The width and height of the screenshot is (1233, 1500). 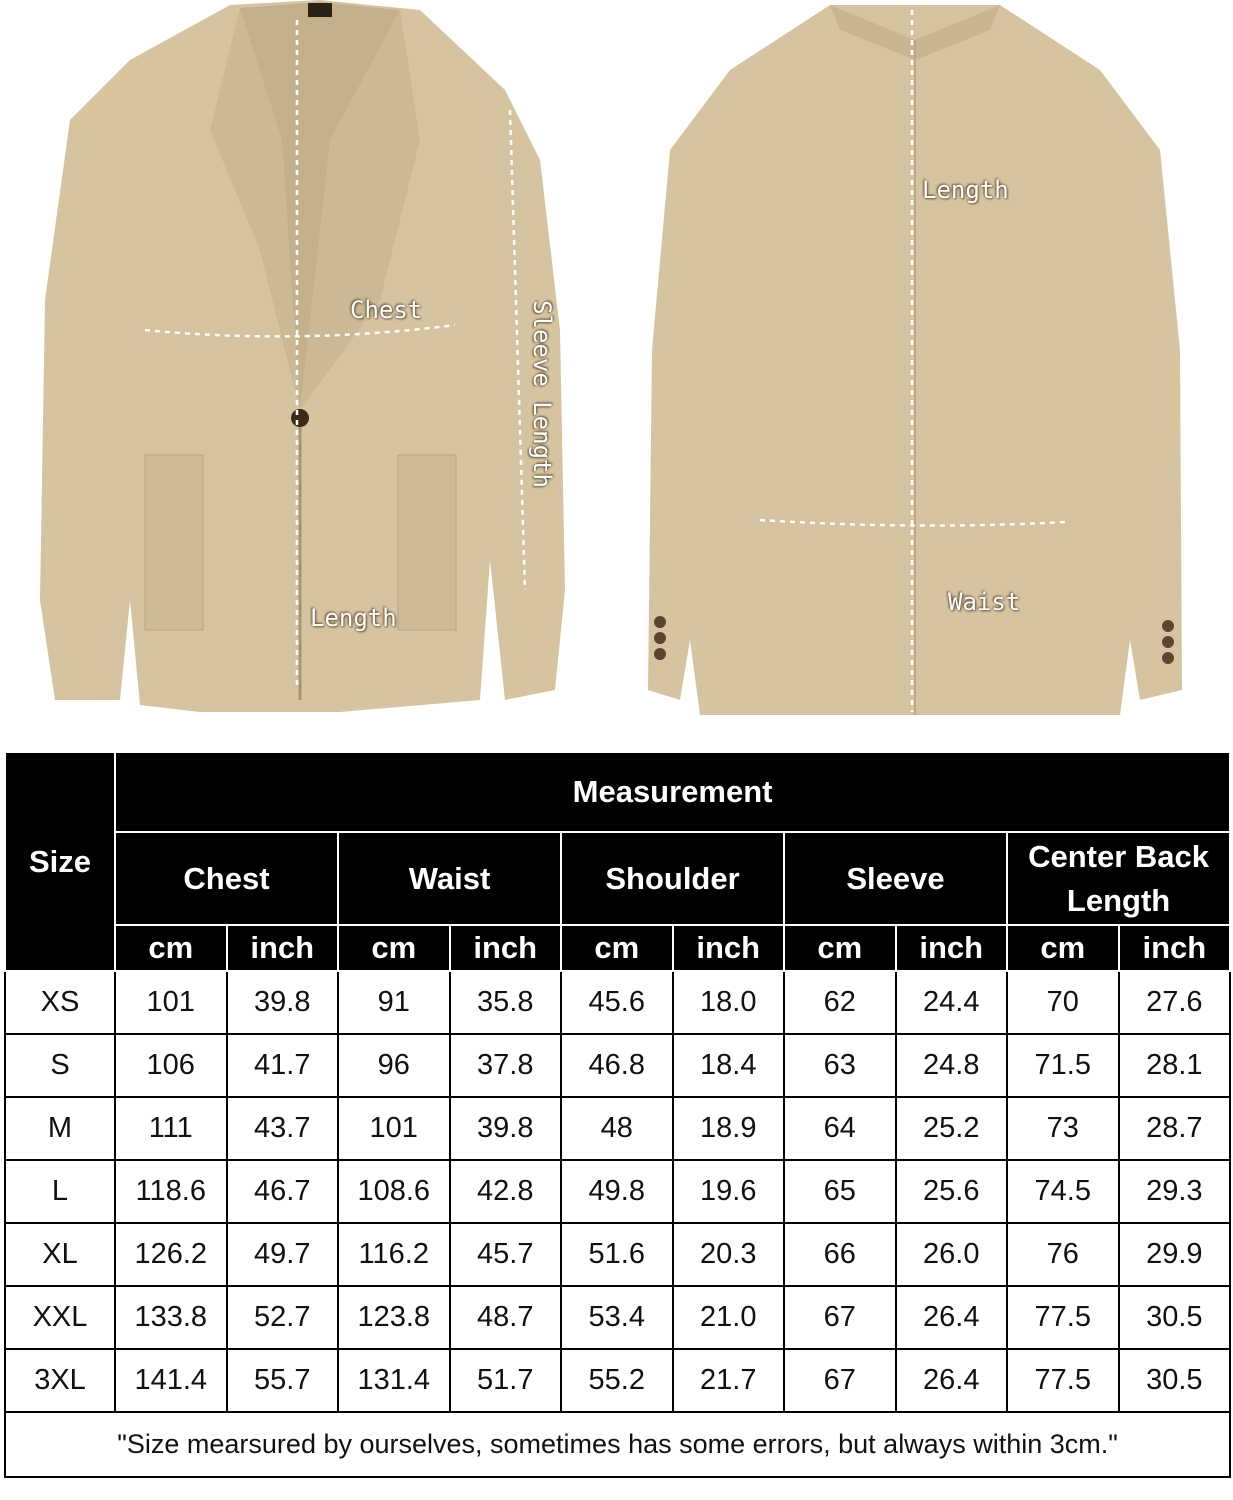 What do you see at coordinates (60, 1128) in the screenshot?
I see `size-cell: M` at bounding box center [60, 1128].